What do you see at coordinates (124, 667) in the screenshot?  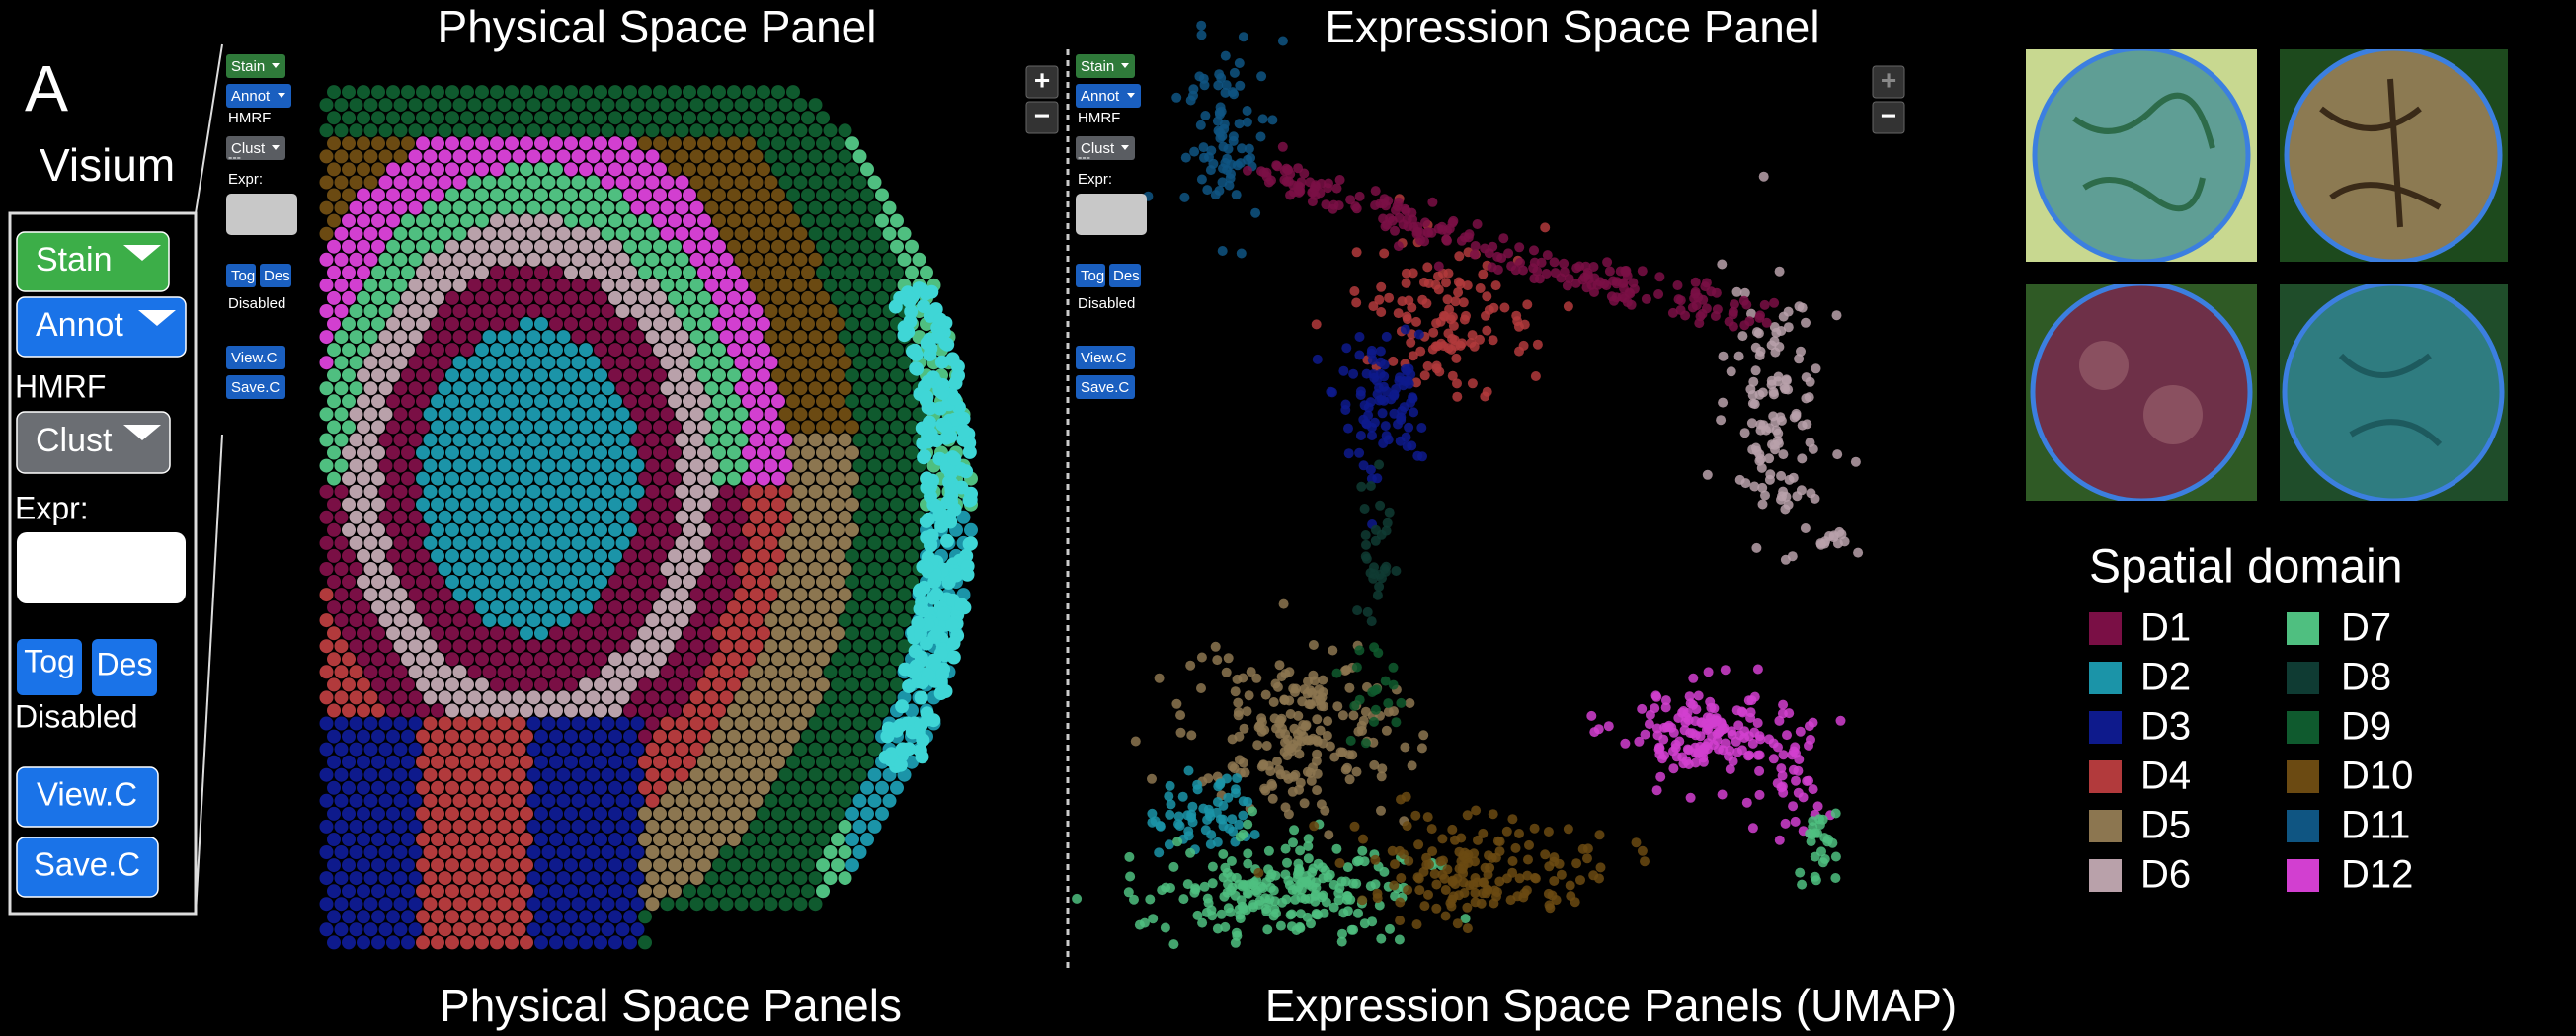 I see `des-button: Des` at bounding box center [124, 667].